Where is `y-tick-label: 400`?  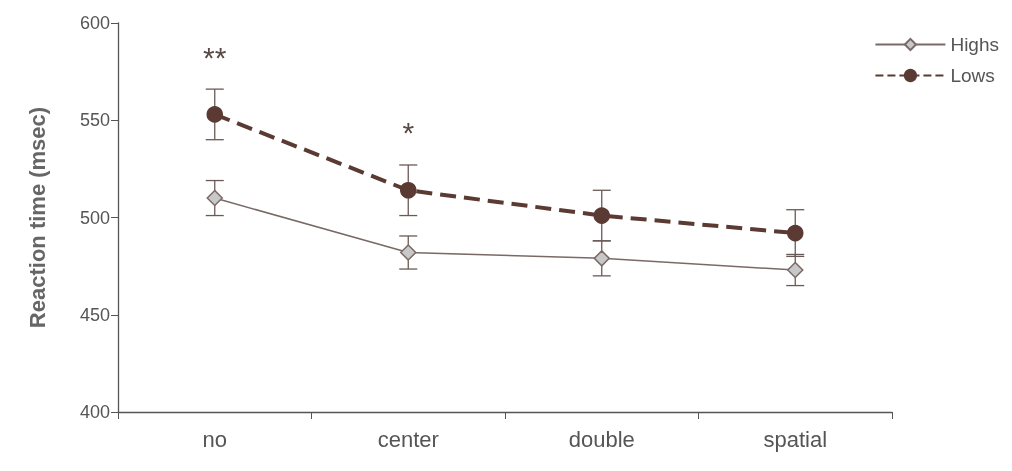 y-tick-label: 400 is located at coordinates (94, 412).